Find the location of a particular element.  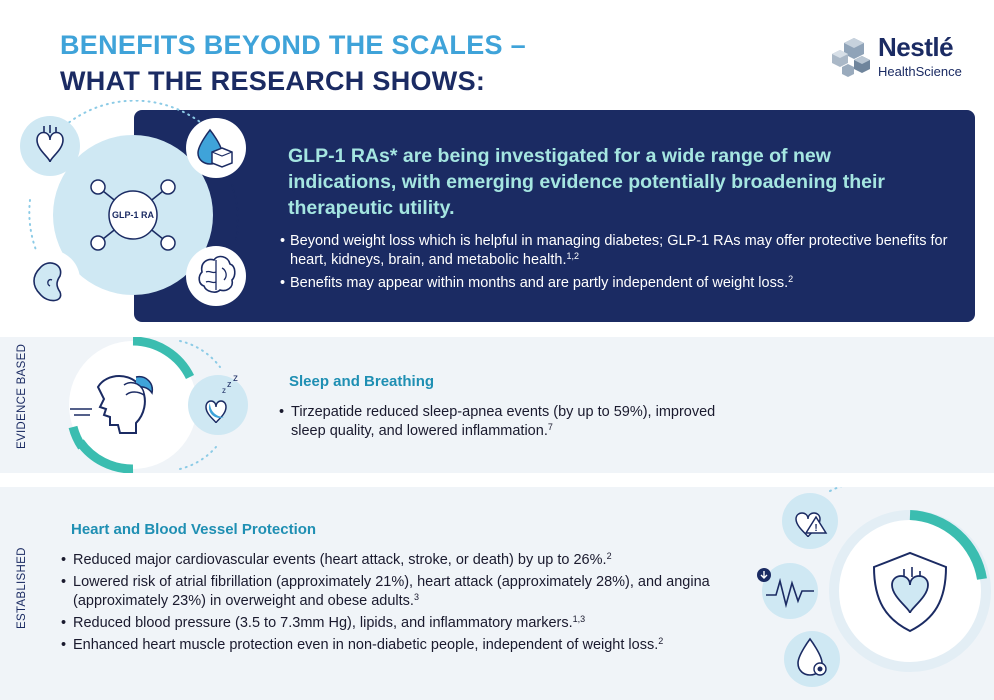

heart-icons-group: ! is located at coordinates (874, 587).